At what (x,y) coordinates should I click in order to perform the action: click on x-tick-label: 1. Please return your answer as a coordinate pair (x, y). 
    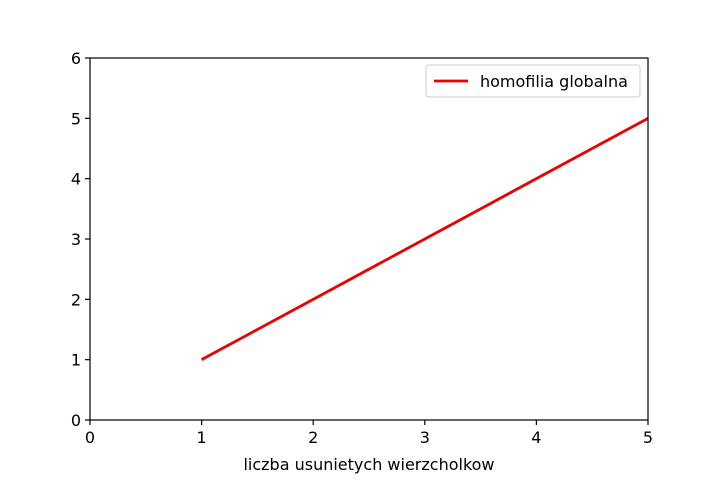
    Looking at the image, I should click on (202, 437).